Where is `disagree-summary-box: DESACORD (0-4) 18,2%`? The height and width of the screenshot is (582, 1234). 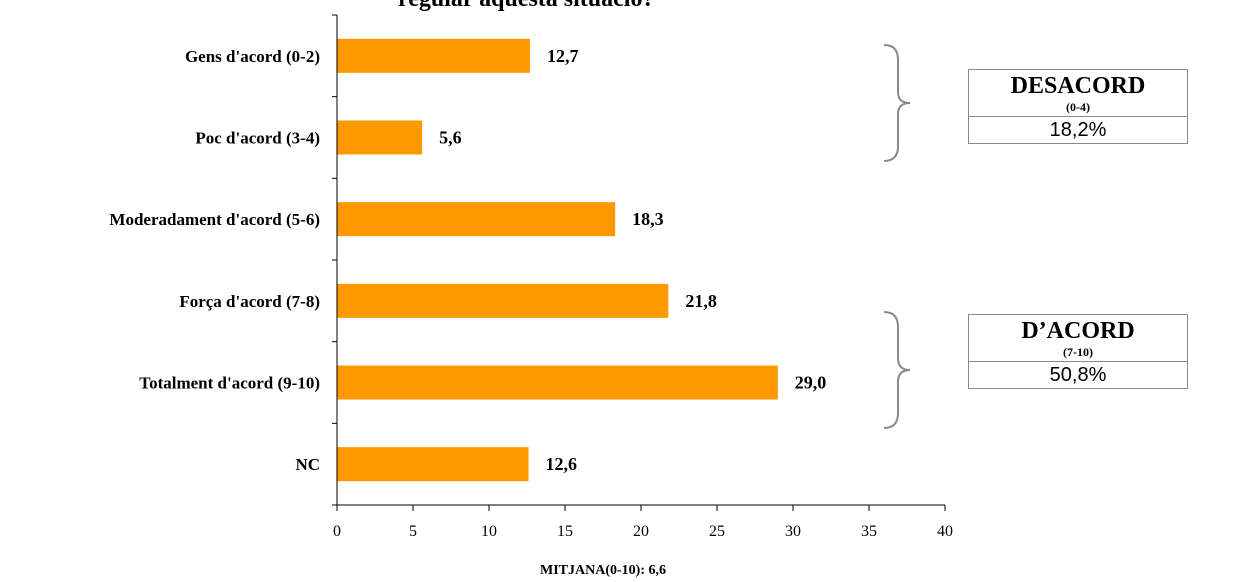 disagree-summary-box: DESACORD (0-4) 18,2% is located at coordinates (1078, 106).